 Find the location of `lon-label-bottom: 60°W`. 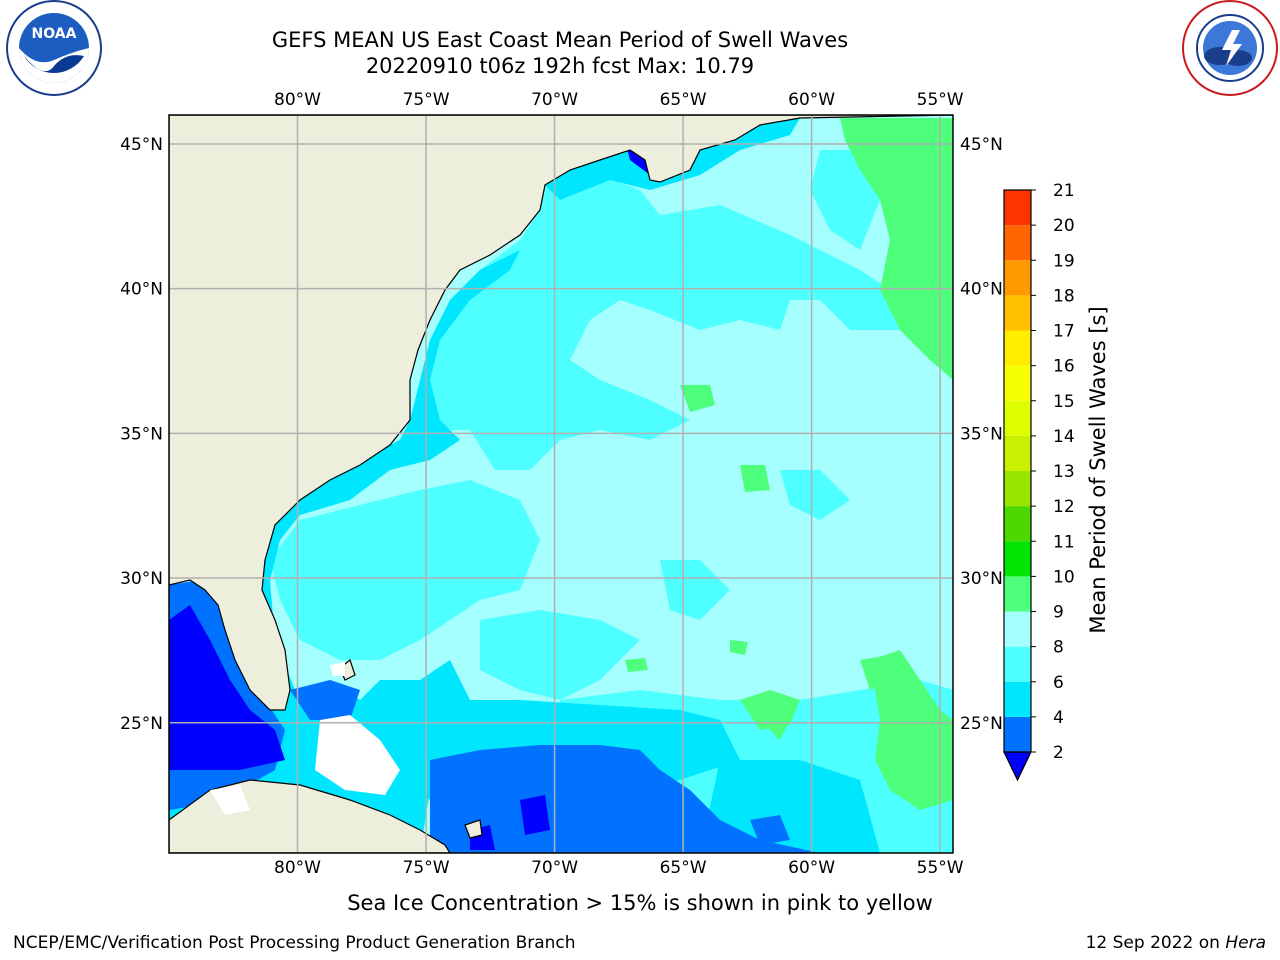

lon-label-bottom: 60°W is located at coordinates (811, 868).